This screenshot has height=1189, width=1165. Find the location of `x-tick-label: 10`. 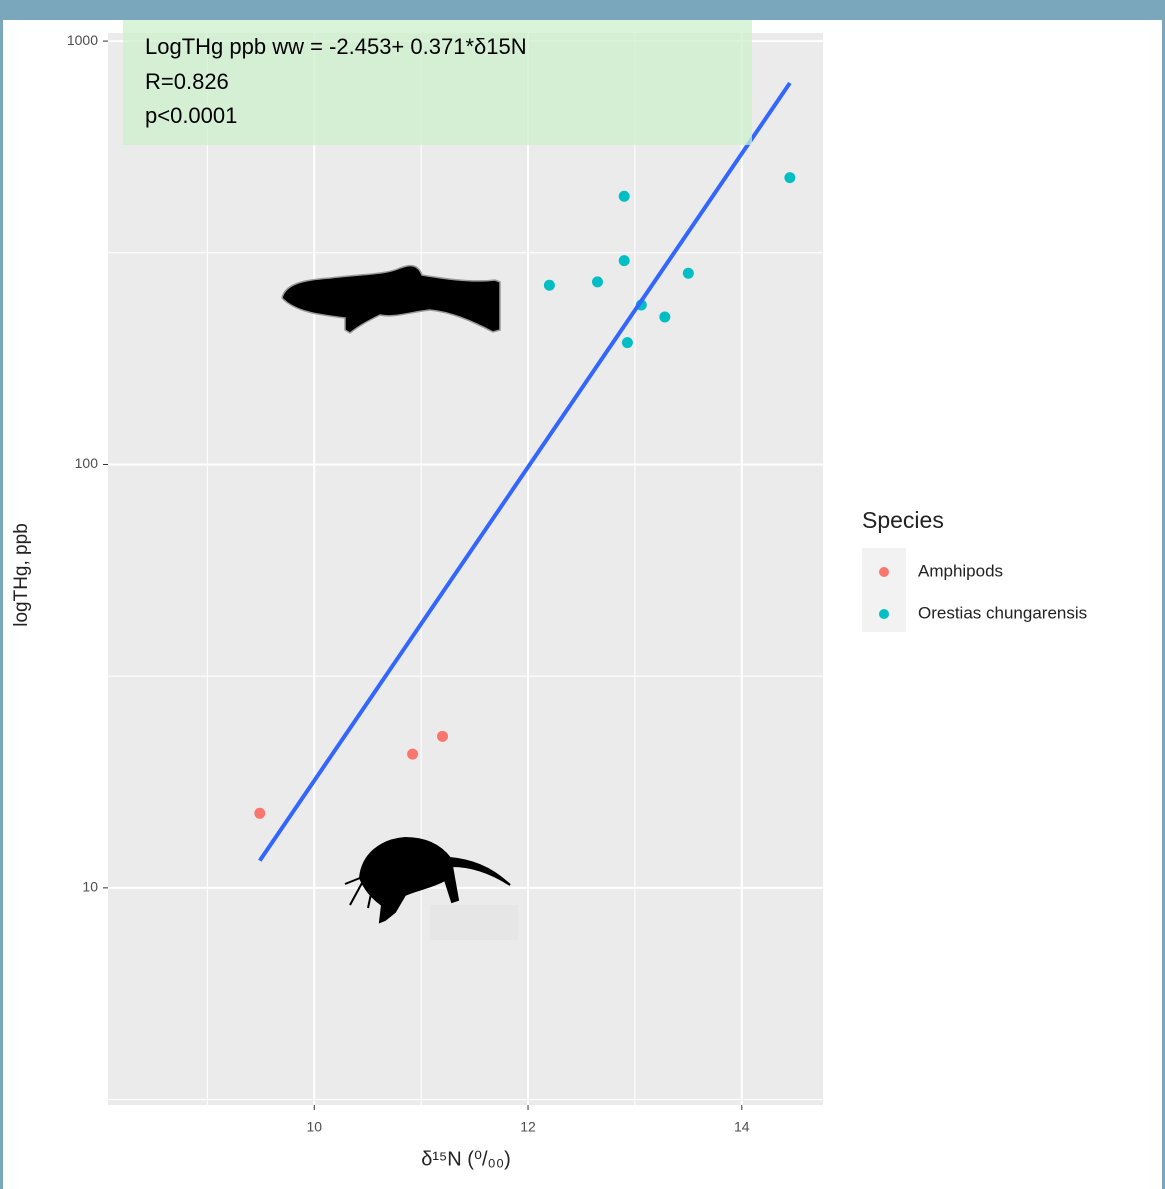

x-tick-label: 10 is located at coordinates (314, 1127).